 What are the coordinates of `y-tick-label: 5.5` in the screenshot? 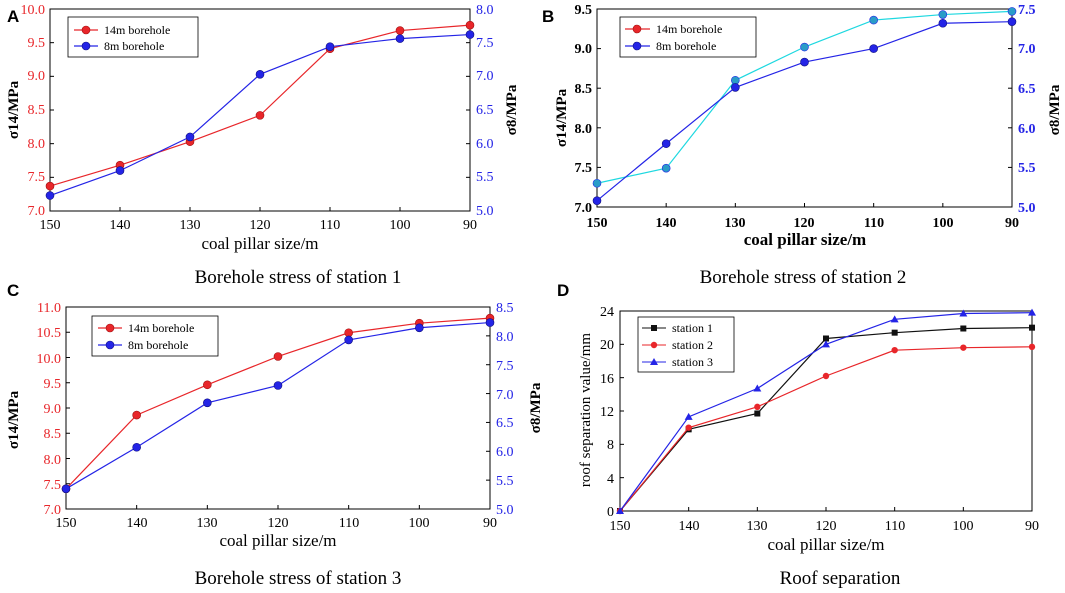 It's located at (505, 481).